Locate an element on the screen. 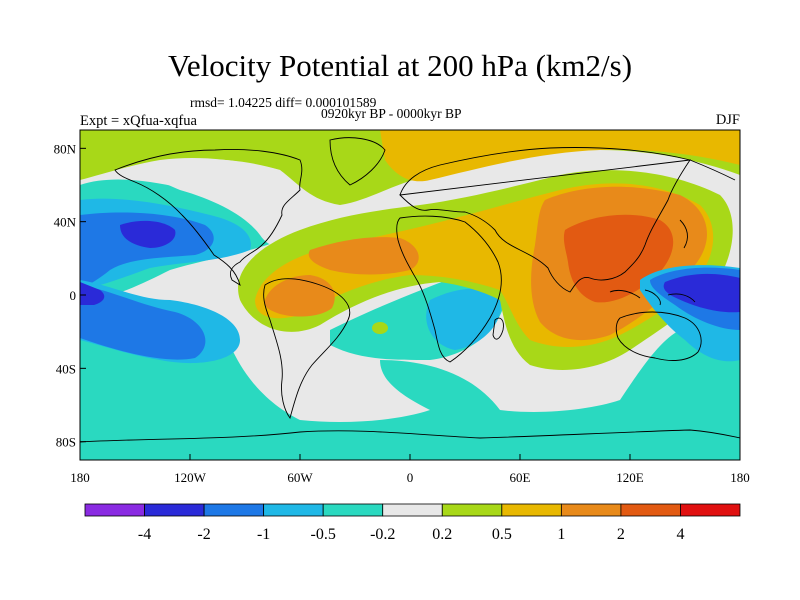 This screenshot has height=600, width=800. colorbar-label: 0.2 is located at coordinates (442, 534).